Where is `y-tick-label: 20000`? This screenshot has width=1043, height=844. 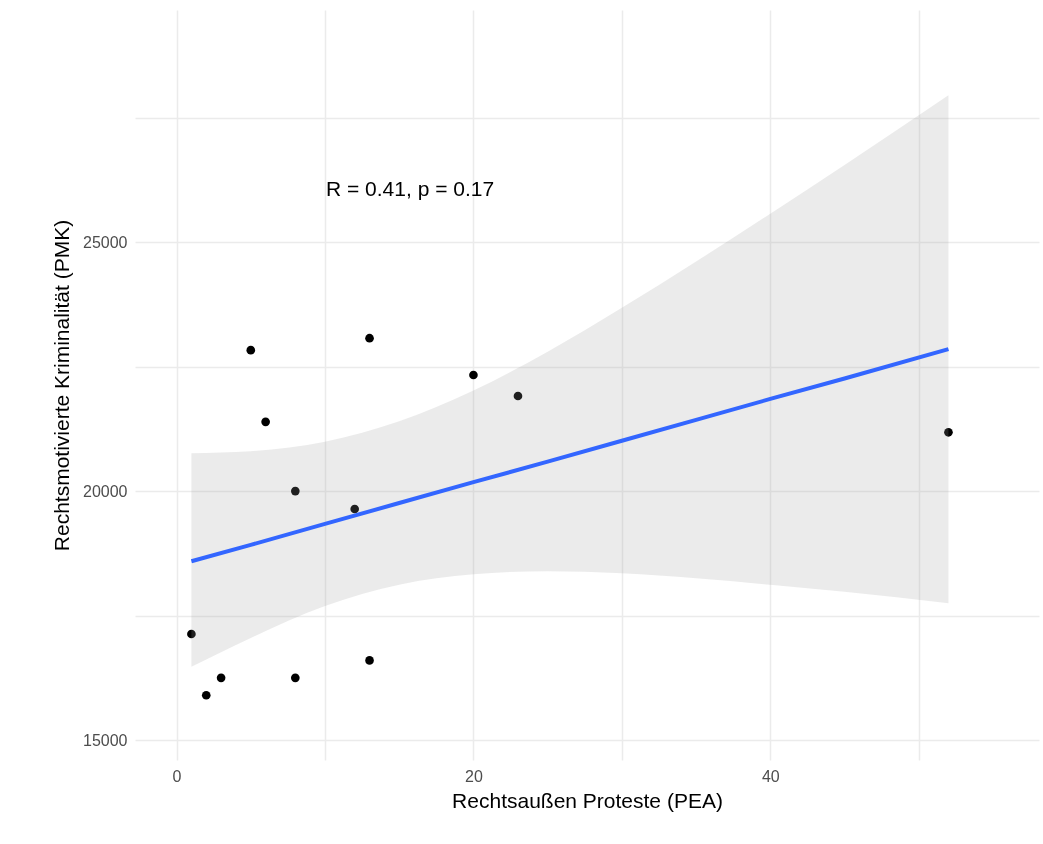 y-tick-label: 20000 is located at coordinates (105, 491).